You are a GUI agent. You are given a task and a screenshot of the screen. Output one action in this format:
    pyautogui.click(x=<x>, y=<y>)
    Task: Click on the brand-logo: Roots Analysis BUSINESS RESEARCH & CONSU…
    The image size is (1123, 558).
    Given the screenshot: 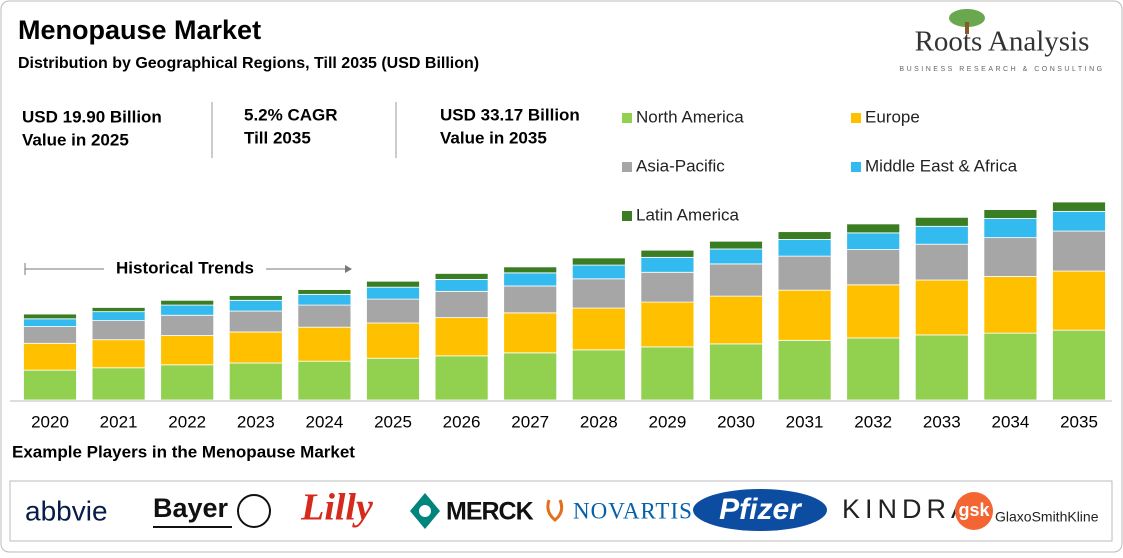 What is the action you would take?
    pyautogui.click(x=1001, y=41)
    